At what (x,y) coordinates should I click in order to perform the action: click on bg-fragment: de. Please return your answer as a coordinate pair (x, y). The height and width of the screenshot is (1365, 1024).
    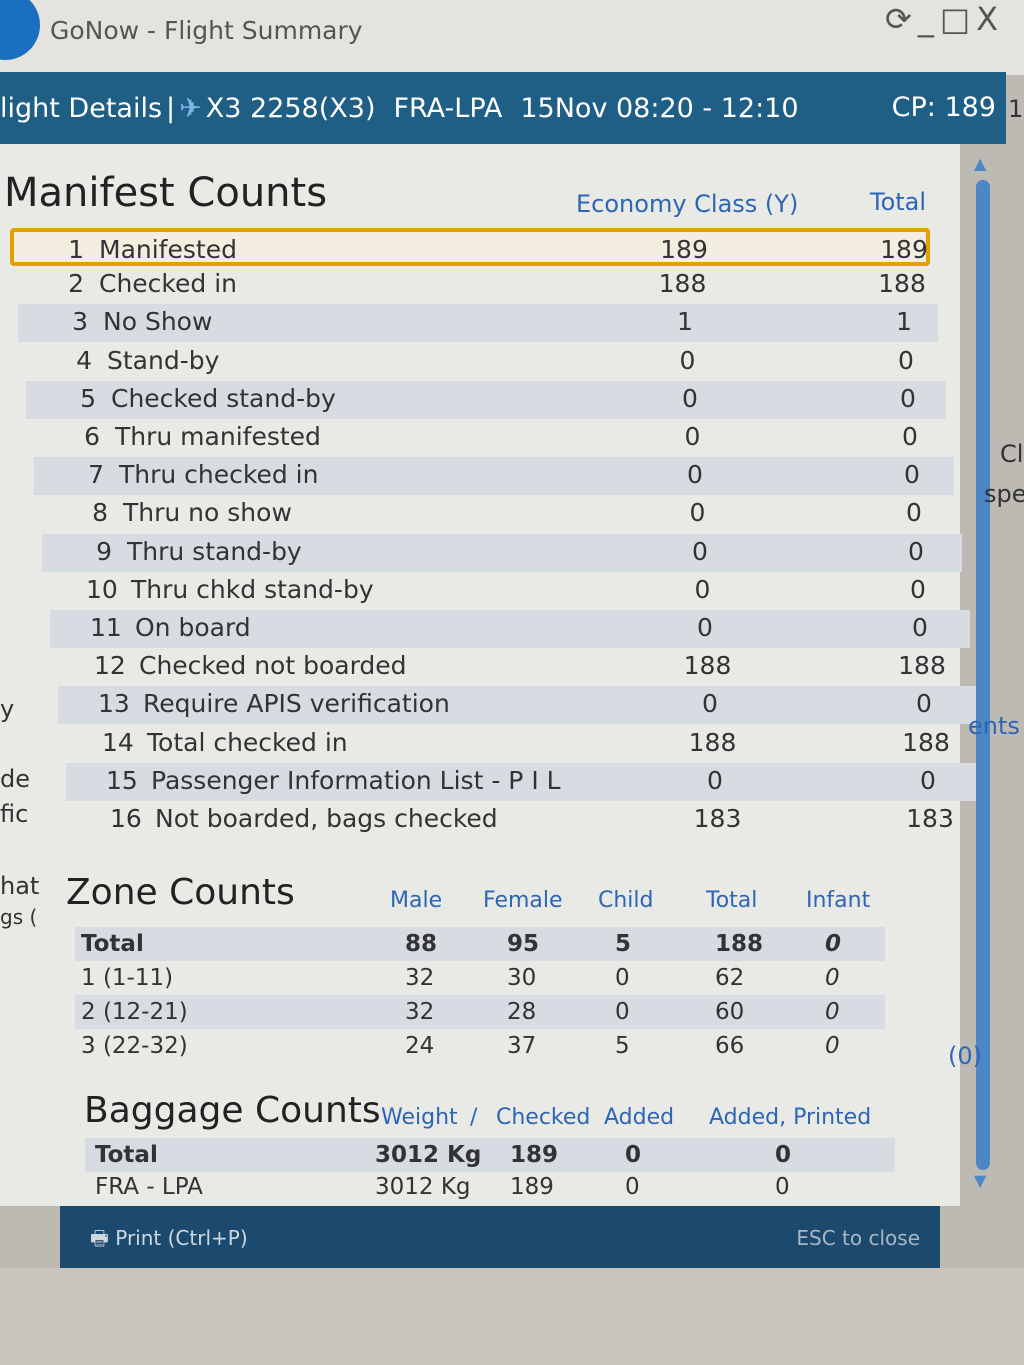
    Looking at the image, I should click on (15, 779).